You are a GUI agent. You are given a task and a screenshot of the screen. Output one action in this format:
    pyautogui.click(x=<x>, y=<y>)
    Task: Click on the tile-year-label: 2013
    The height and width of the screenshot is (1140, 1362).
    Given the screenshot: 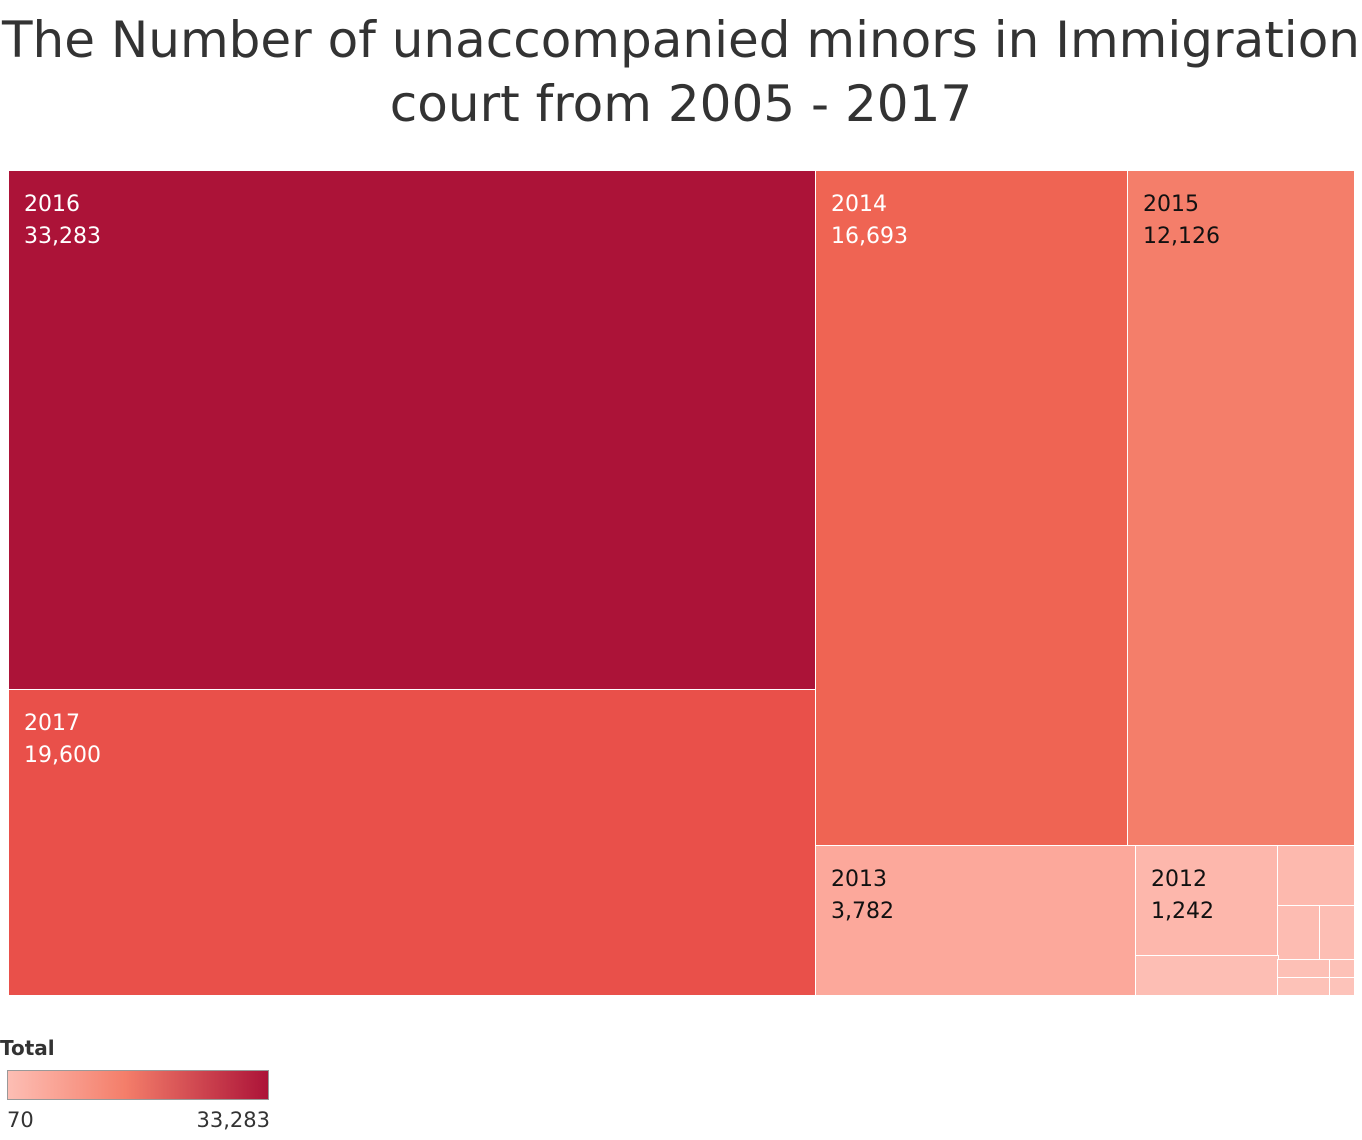 What is the action you would take?
    pyautogui.click(x=859, y=879)
    